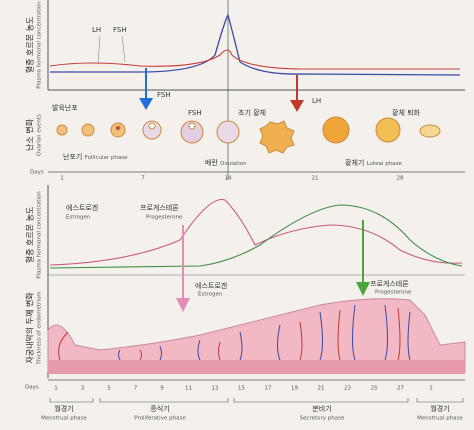  What do you see at coordinates (164, 95) in the screenshot?
I see `arrow-label: FSH` at bounding box center [164, 95].